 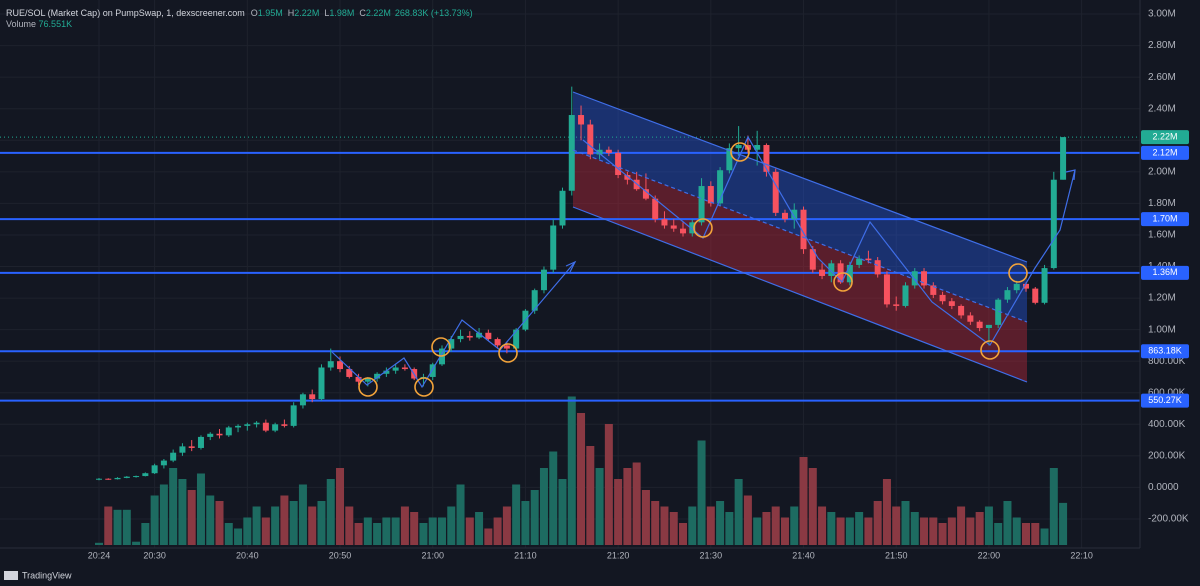 What do you see at coordinates (39, 24) in the screenshot?
I see `volume-header: Volume 76.551K` at bounding box center [39, 24].